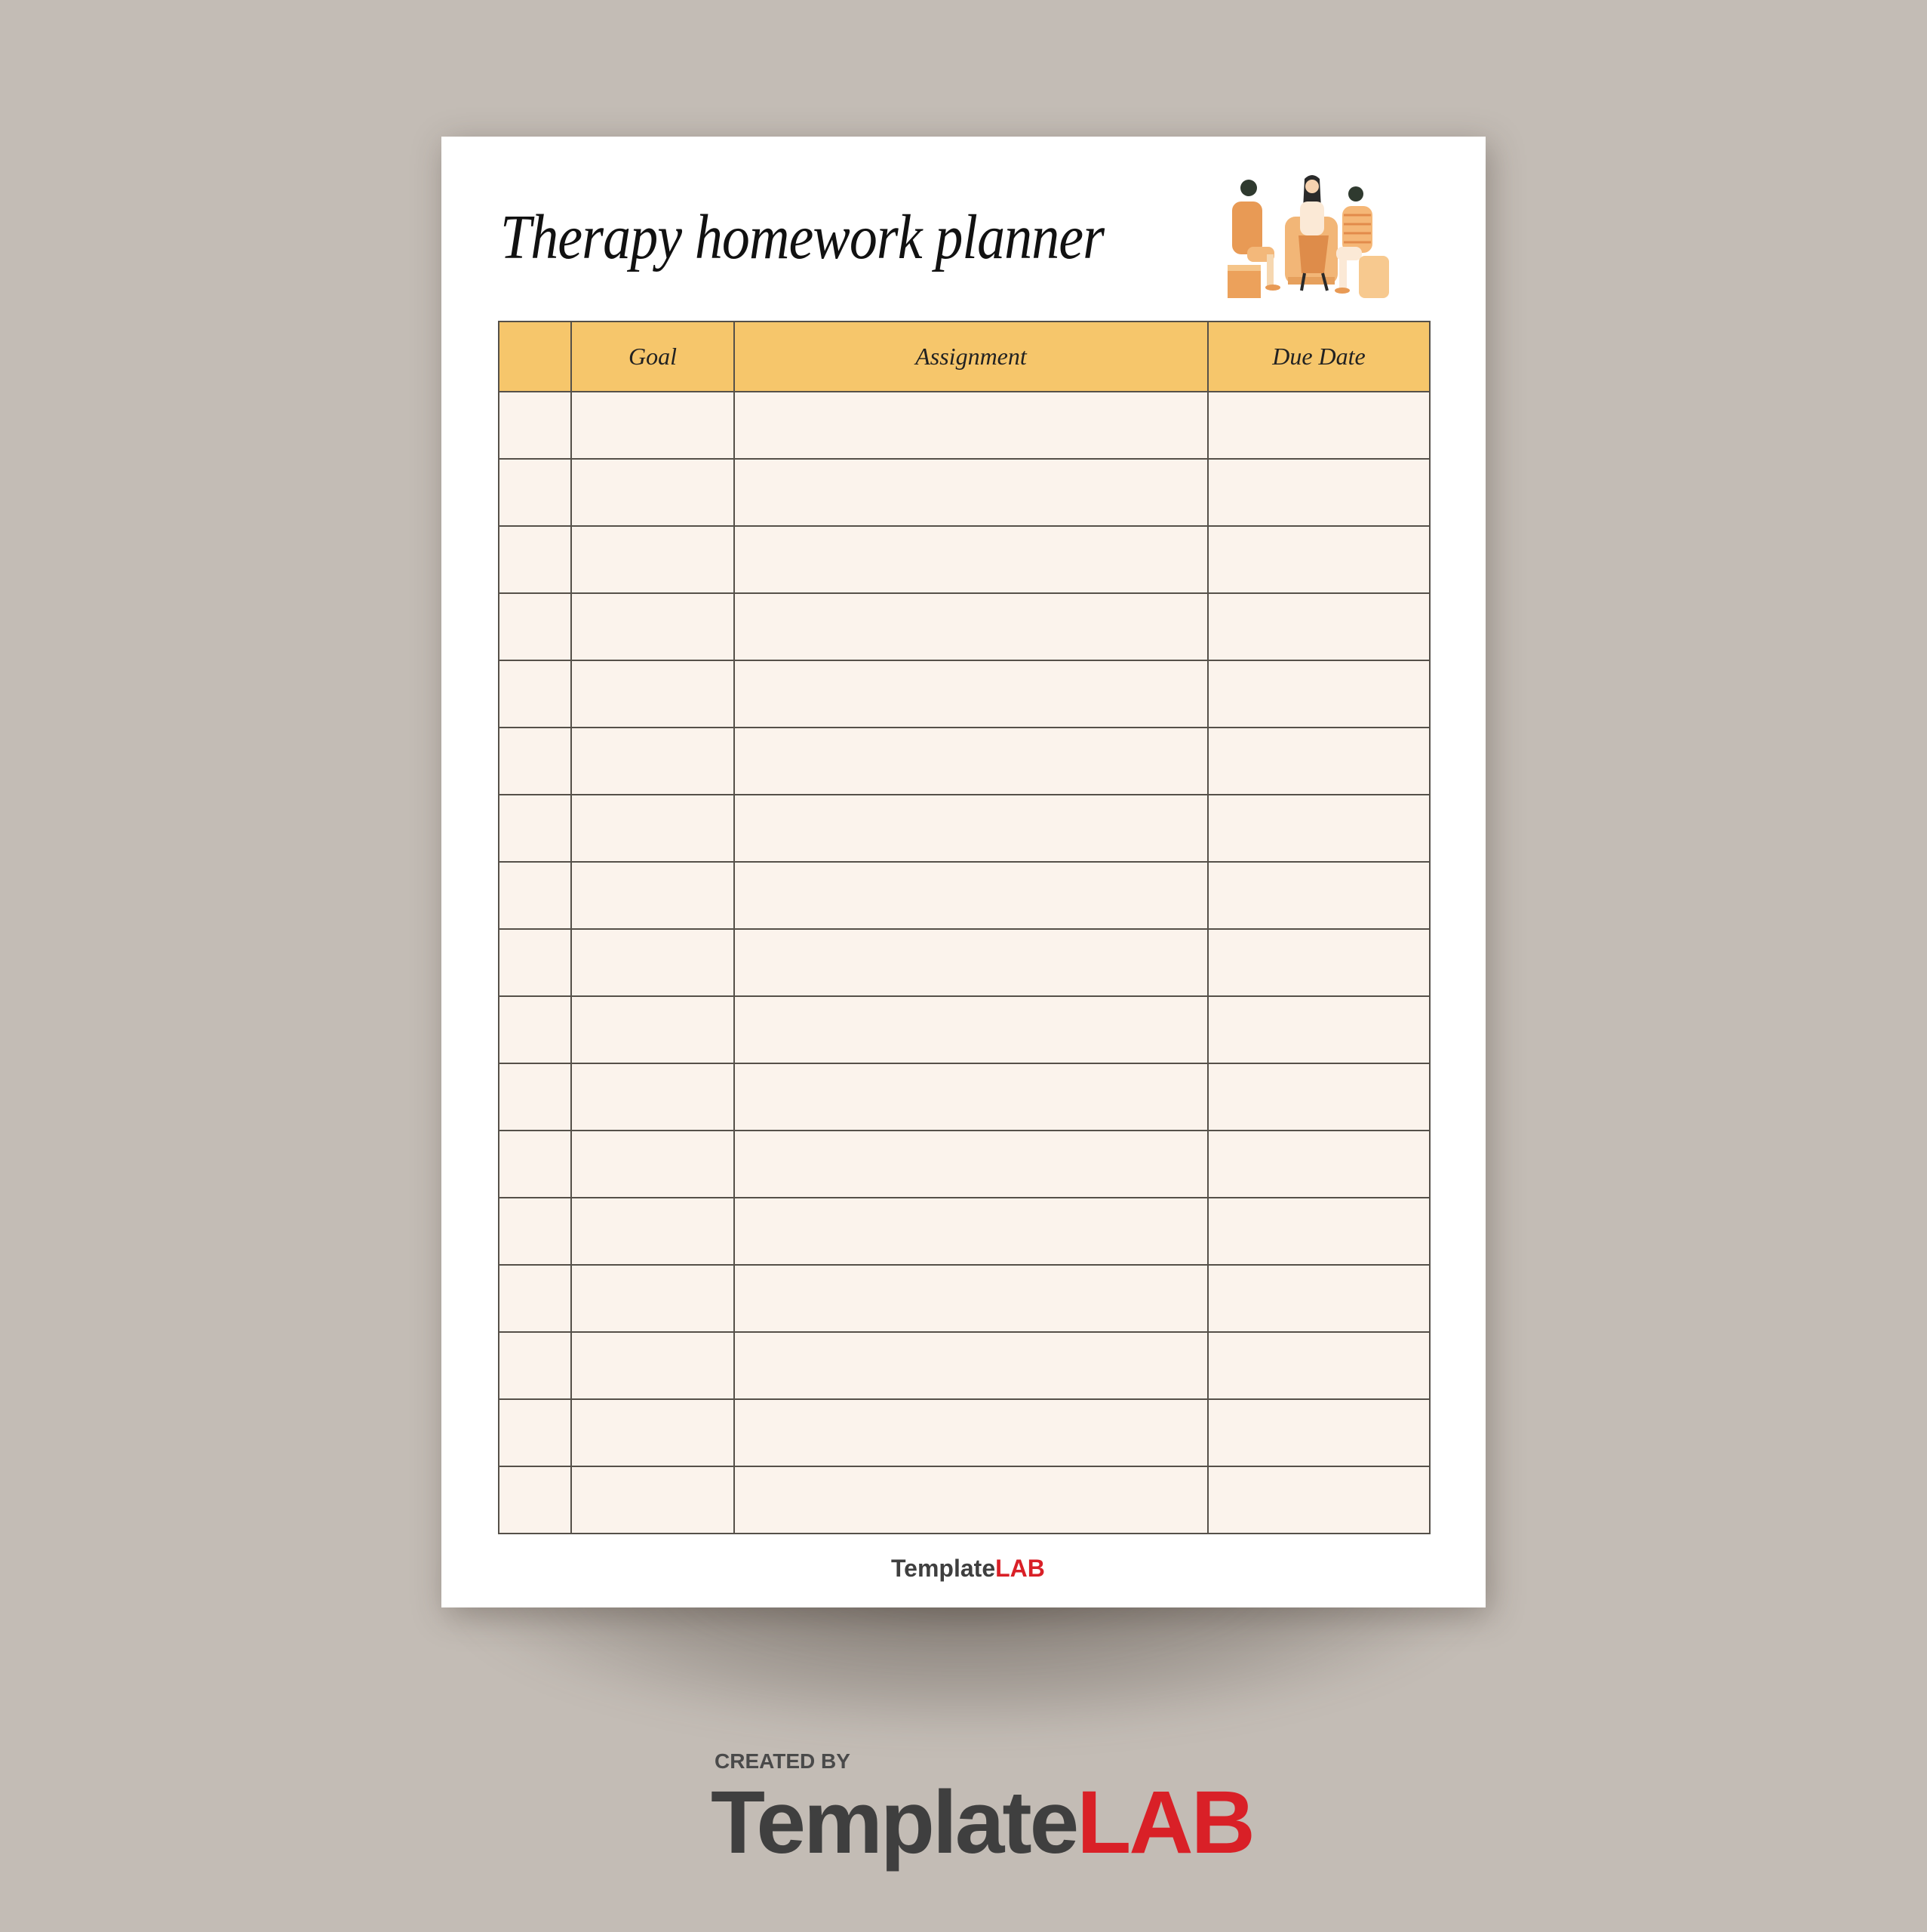  I want to click on templatelab-logo: TemplateLAB, so click(983, 1822).